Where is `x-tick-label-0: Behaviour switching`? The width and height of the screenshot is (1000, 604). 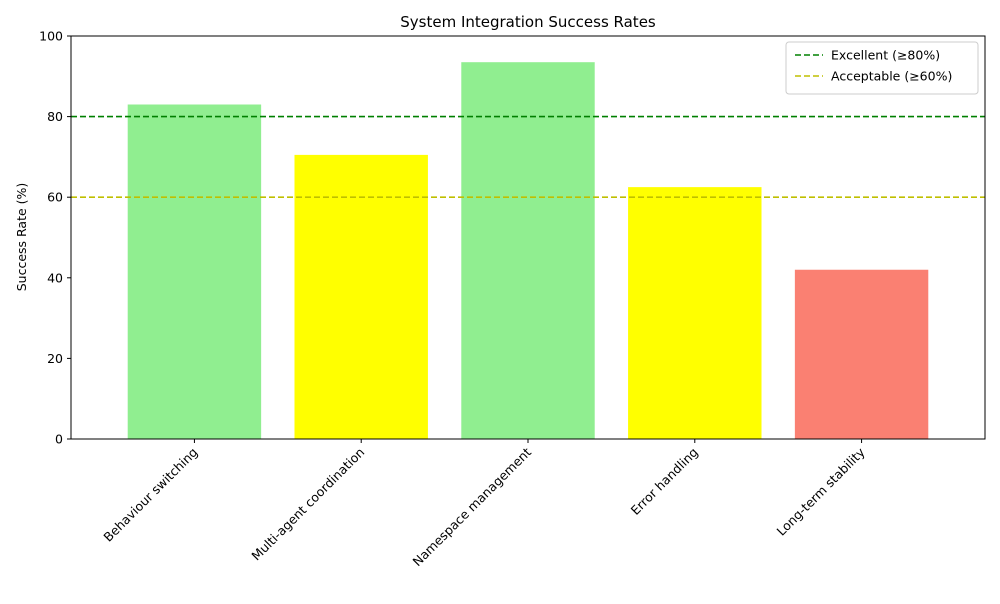
x-tick-label-0: Behaviour switching is located at coordinates (150, 495).